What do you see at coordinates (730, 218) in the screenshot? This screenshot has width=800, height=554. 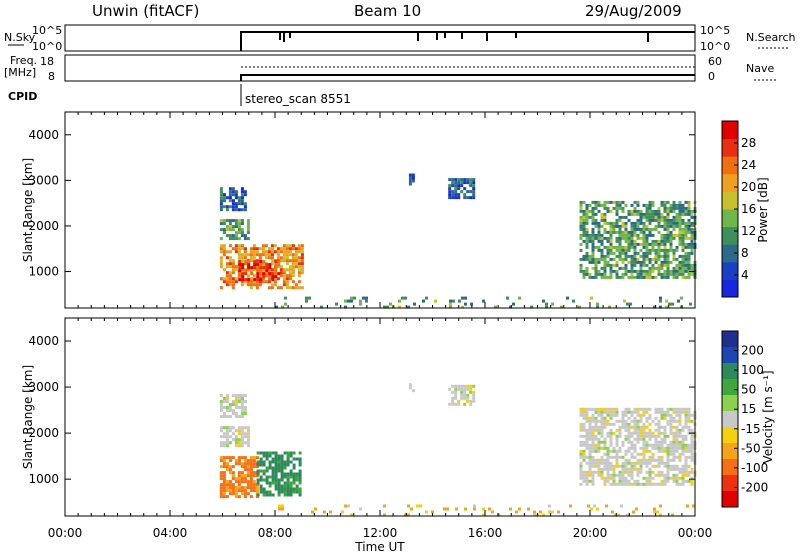 I see `power-colorbar-swatch` at bounding box center [730, 218].